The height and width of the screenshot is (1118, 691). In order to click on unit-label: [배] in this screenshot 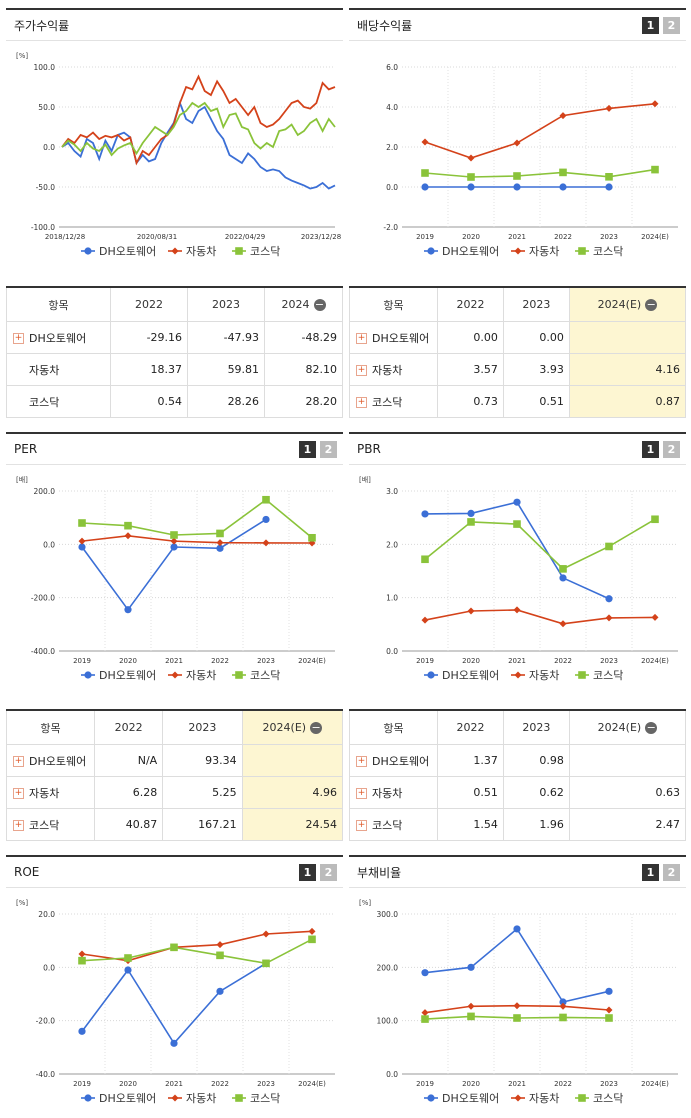, I will do `click(22, 479)`.